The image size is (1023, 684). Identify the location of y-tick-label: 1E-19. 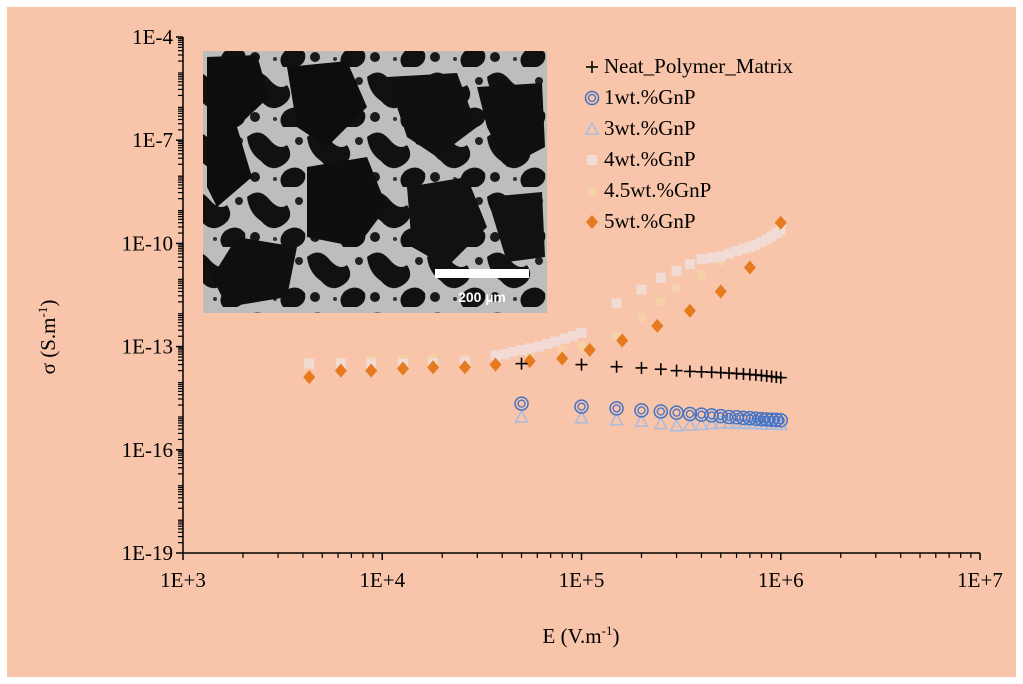
(147, 553).